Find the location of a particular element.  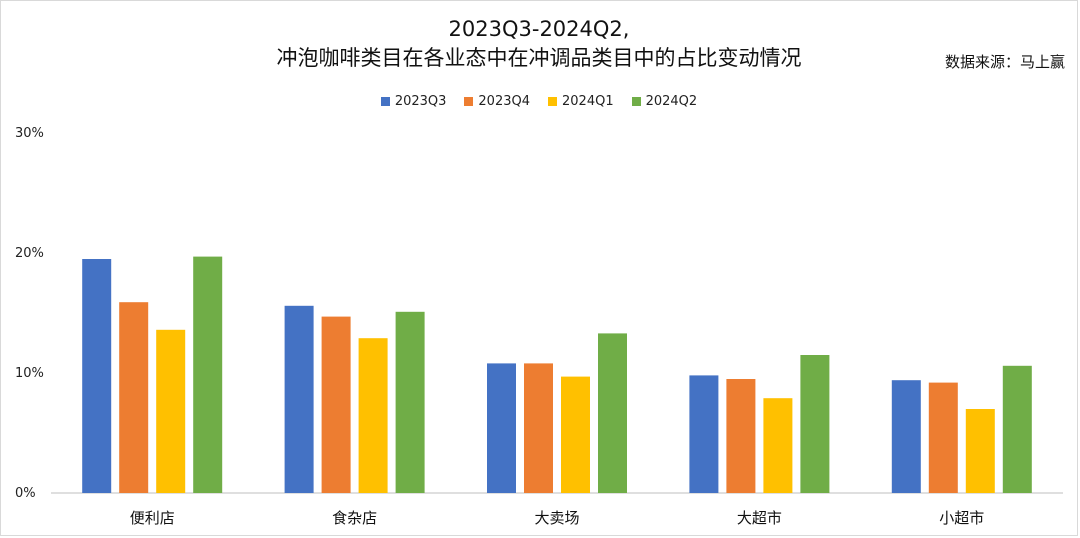

bar-2023Q3-食杂店 is located at coordinates (299, 399).